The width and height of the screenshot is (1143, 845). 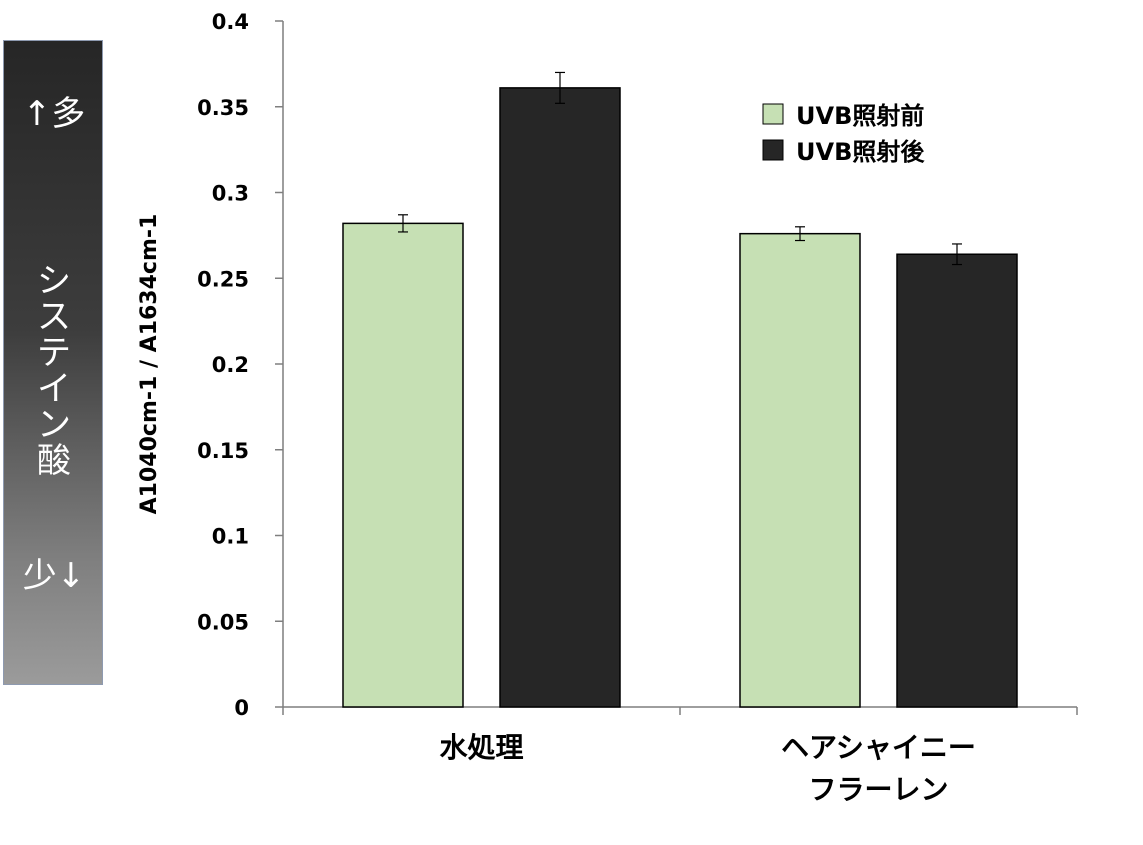 I want to click on y-tick-label: 0.1, so click(x=230, y=537).